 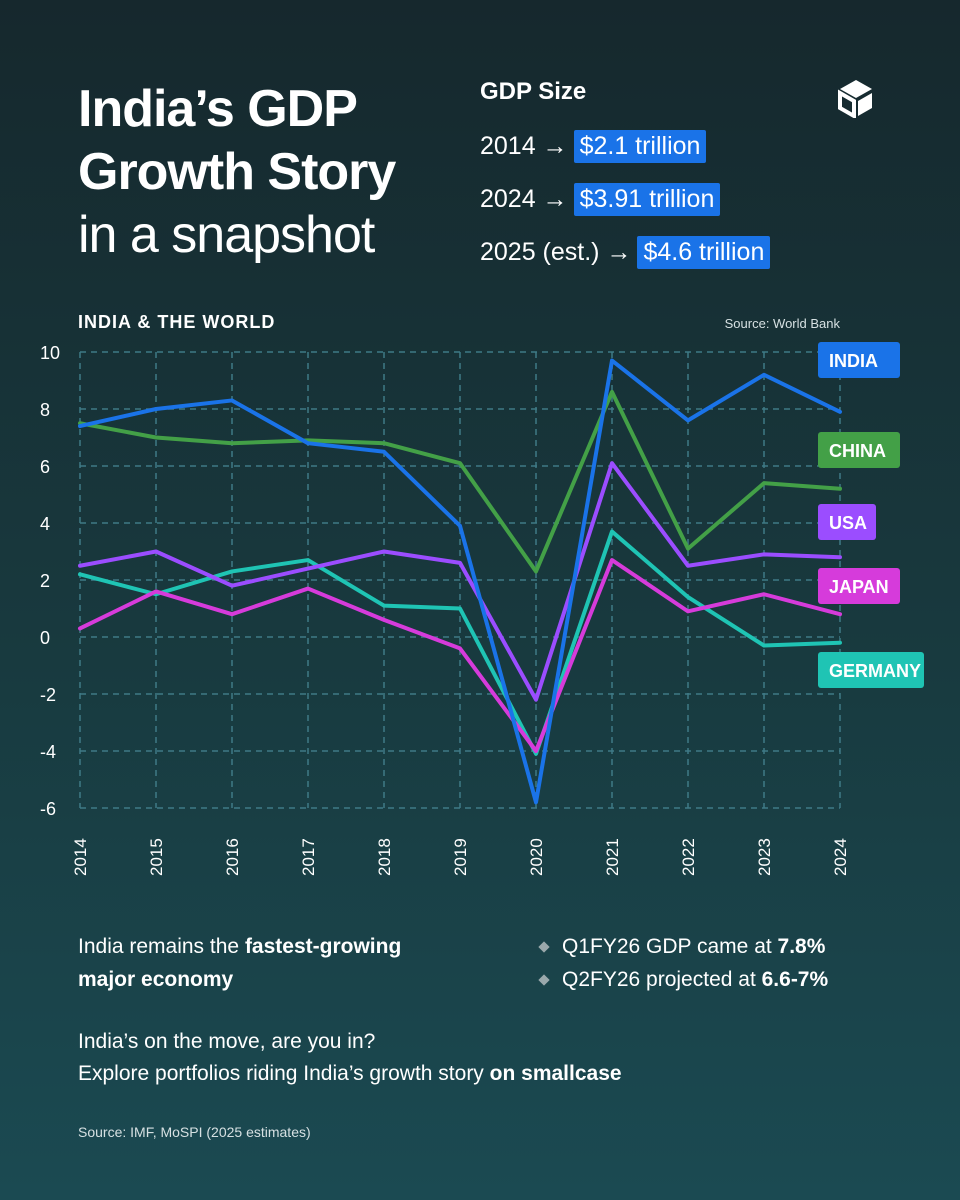 What do you see at coordinates (45, 638) in the screenshot?
I see `y-tick-label: 0` at bounding box center [45, 638].